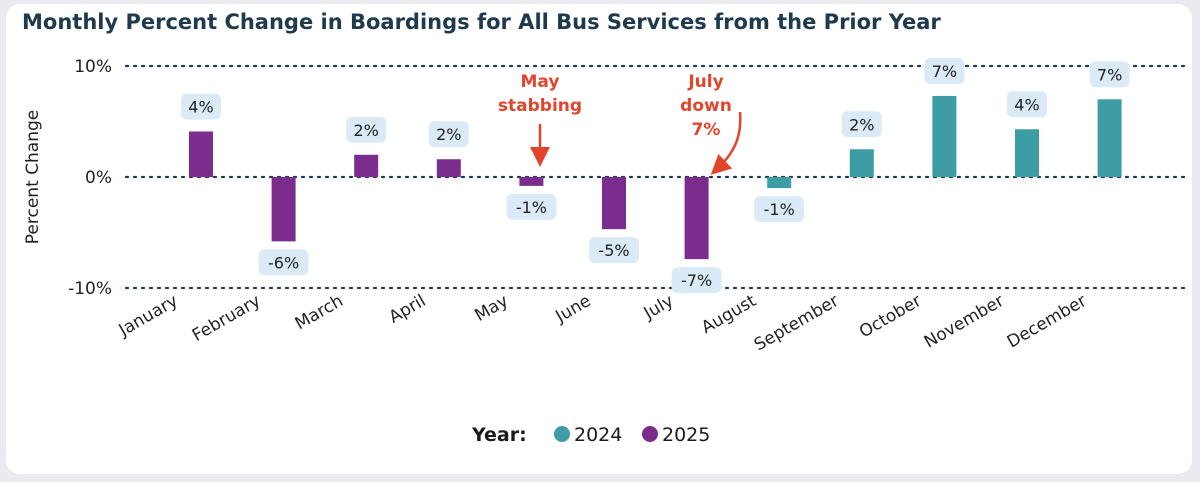  What do you see at coordinates (726, 143) in the screenshot?
I see `july-annotation-arrow` at bounding box center [726, 143].